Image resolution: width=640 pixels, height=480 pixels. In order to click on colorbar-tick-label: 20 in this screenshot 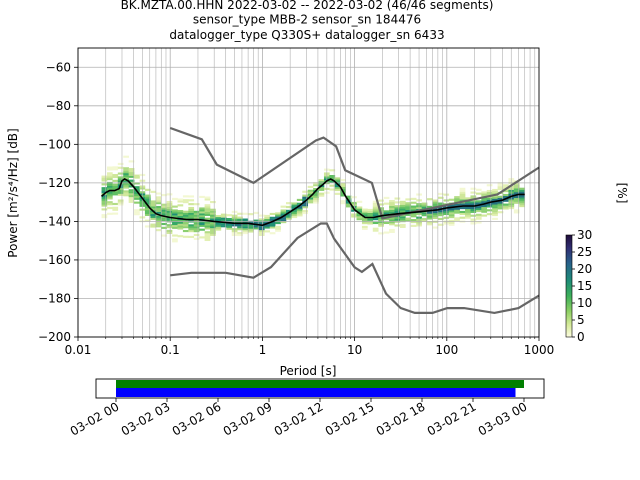, I will do `click(584, 269)`.